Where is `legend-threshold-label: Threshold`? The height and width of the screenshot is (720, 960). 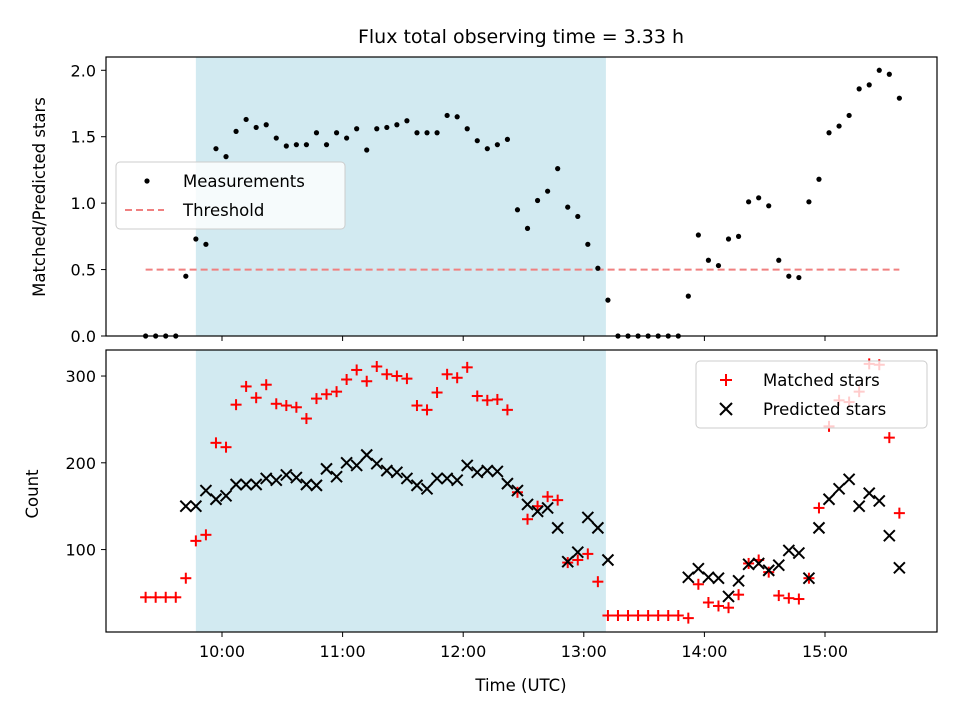
legend-threshold-label: Threshold is located at coordinates (223, 210).